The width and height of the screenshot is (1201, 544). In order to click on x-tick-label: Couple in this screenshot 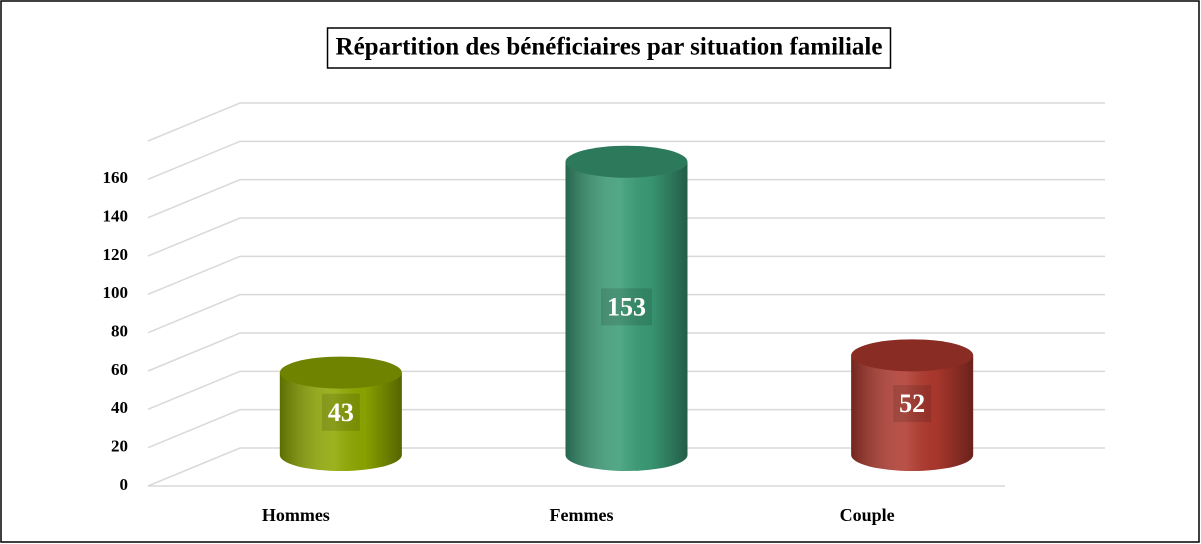, I will do `click(867, 515)`.